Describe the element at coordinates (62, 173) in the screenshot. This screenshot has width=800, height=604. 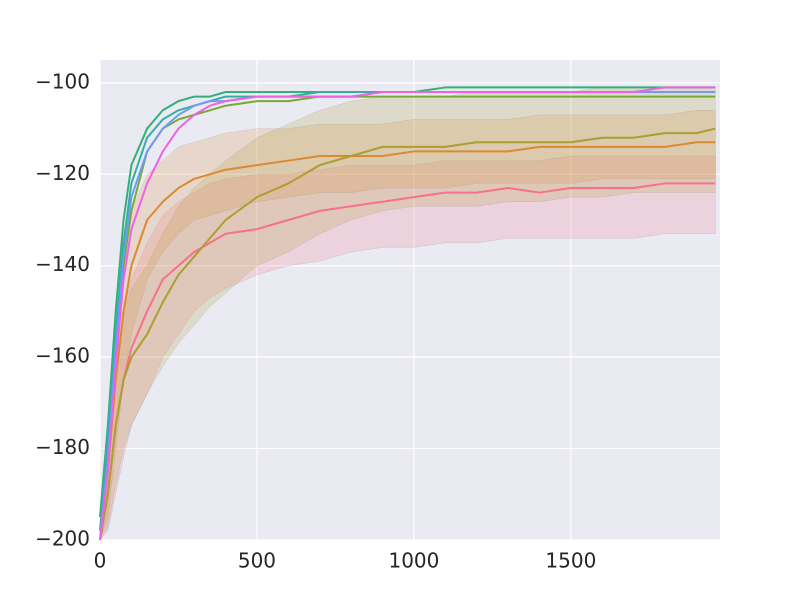
I see `y-tick-label: −120` at that location.